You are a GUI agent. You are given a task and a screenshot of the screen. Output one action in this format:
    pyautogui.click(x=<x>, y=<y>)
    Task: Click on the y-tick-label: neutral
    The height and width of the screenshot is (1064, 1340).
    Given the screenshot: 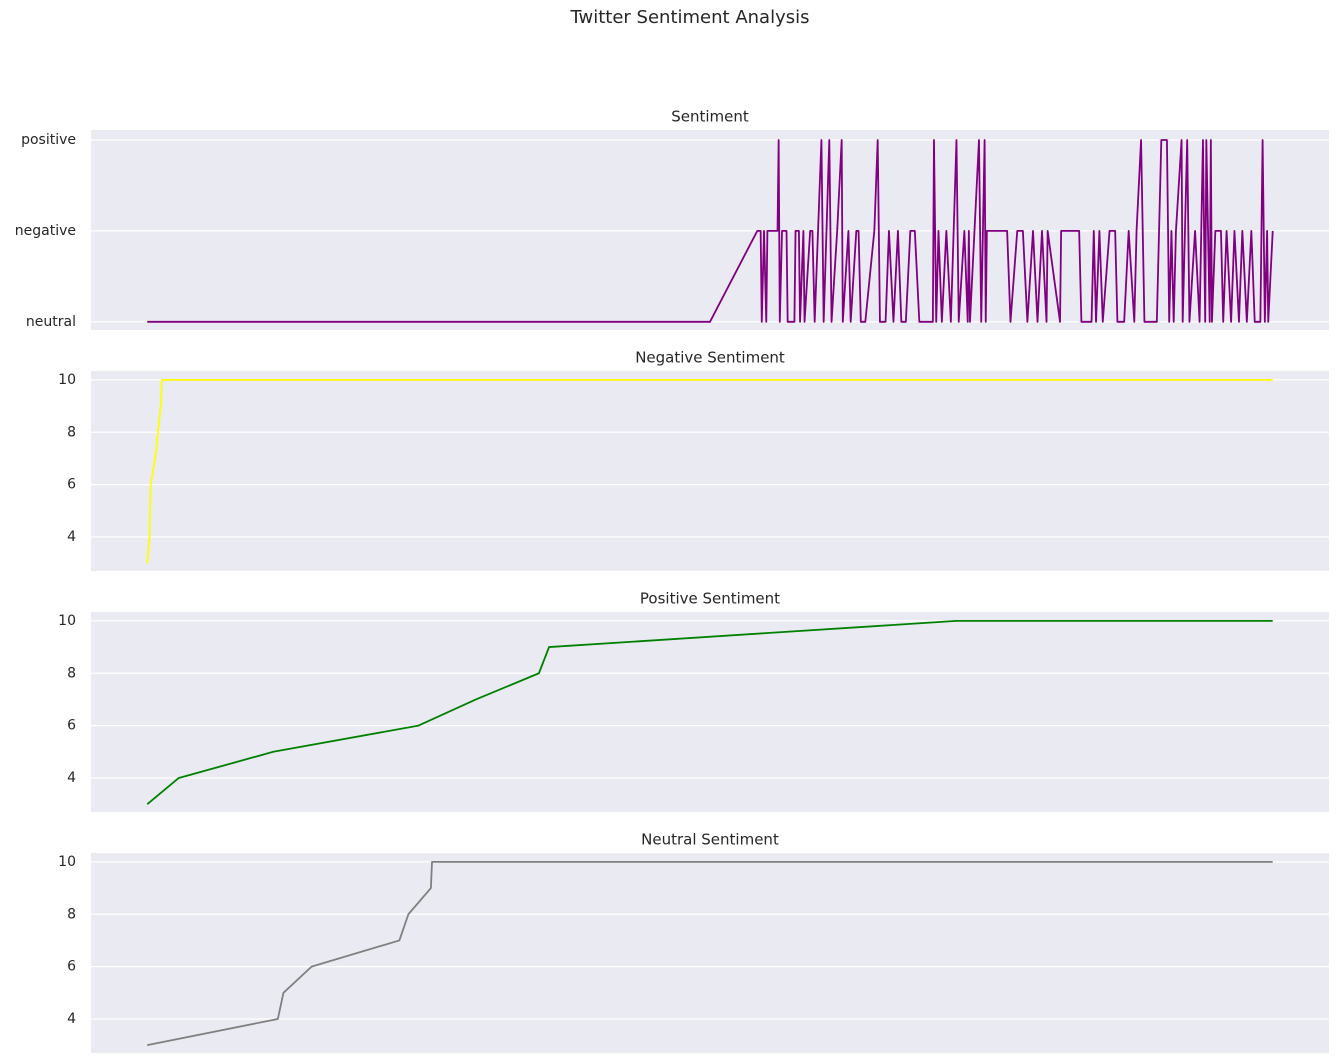 What is the action you would take?
    pyautogui.click(x=51, y=322)
    